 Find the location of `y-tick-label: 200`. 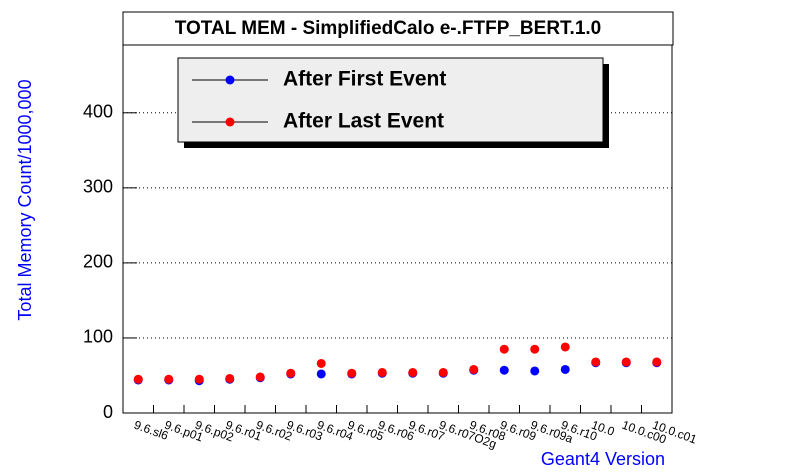

y-tick-label: 200 is located at coordinates (98, 262).